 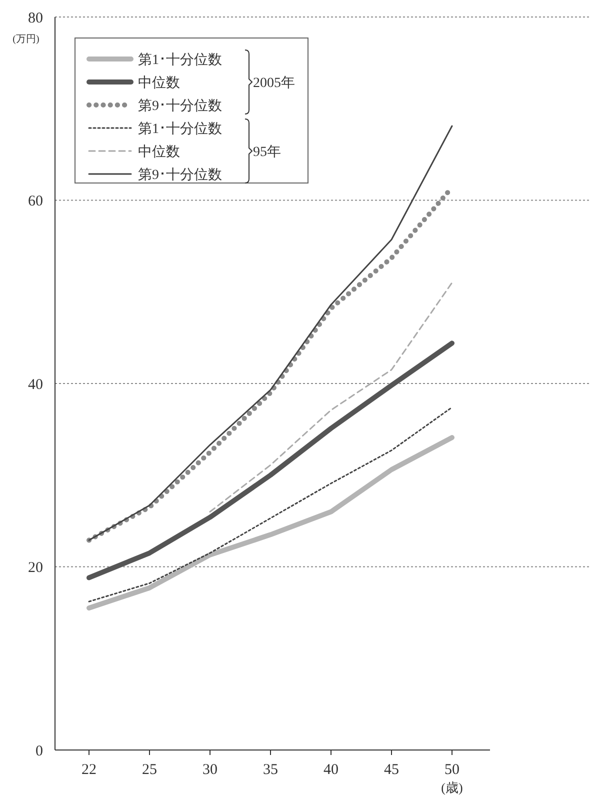 What do you see at coordinates (274, 82) in the screenshot?
I see `annotation: 2005年` at bounding box center [274, 82].